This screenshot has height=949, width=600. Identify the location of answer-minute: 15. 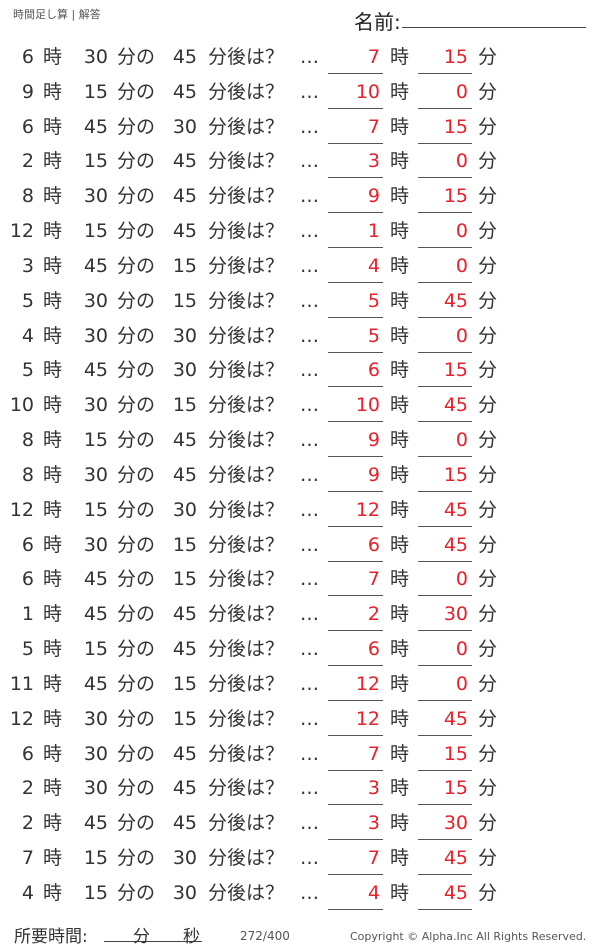
(455, 753).